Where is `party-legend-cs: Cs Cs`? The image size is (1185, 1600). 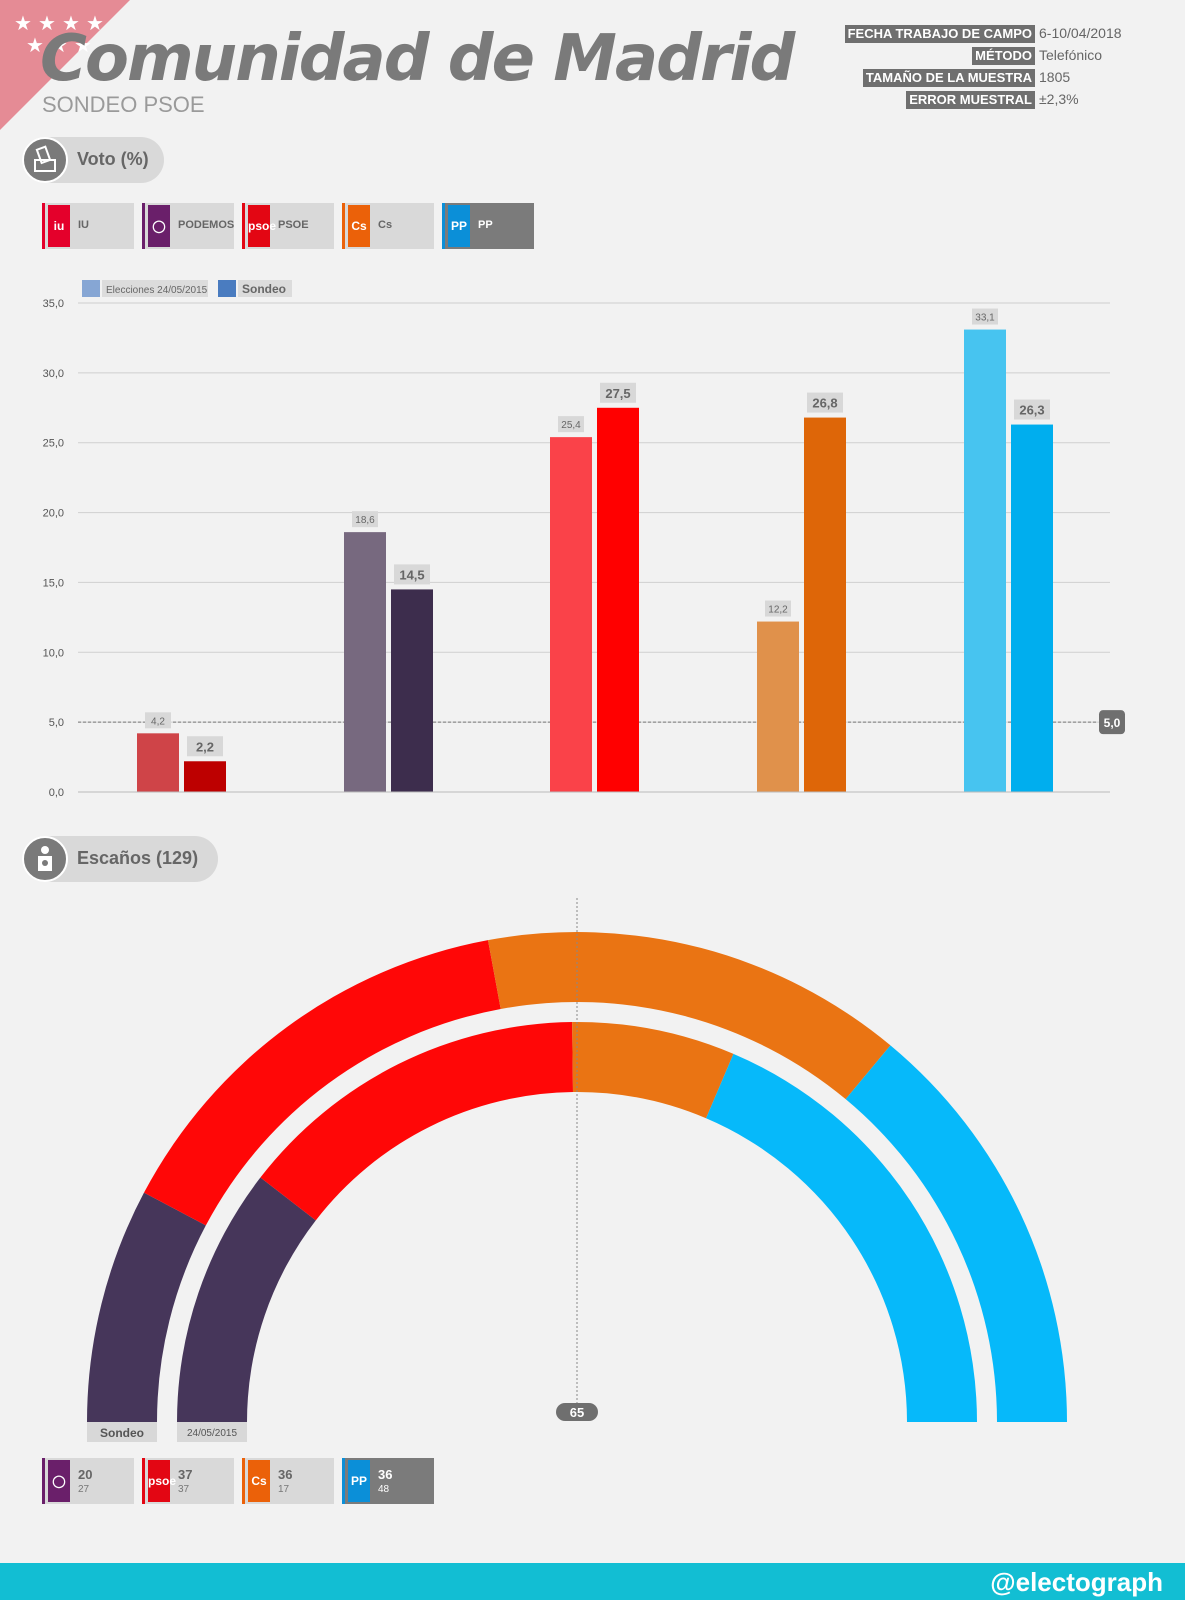 party-legend-cs: Cs Cs is located at coordinates (388, 226).